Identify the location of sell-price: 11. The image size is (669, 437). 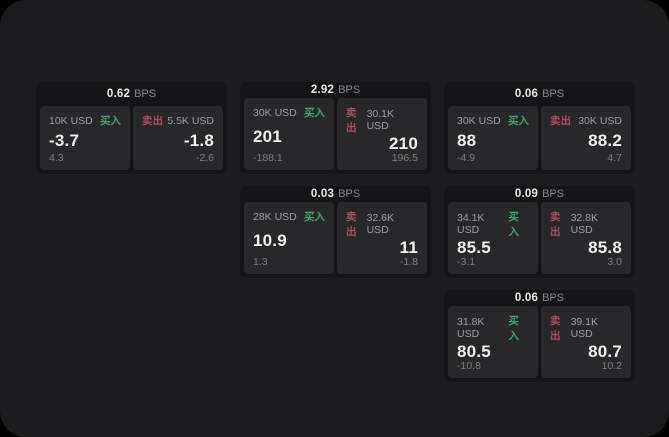
(408, 247).